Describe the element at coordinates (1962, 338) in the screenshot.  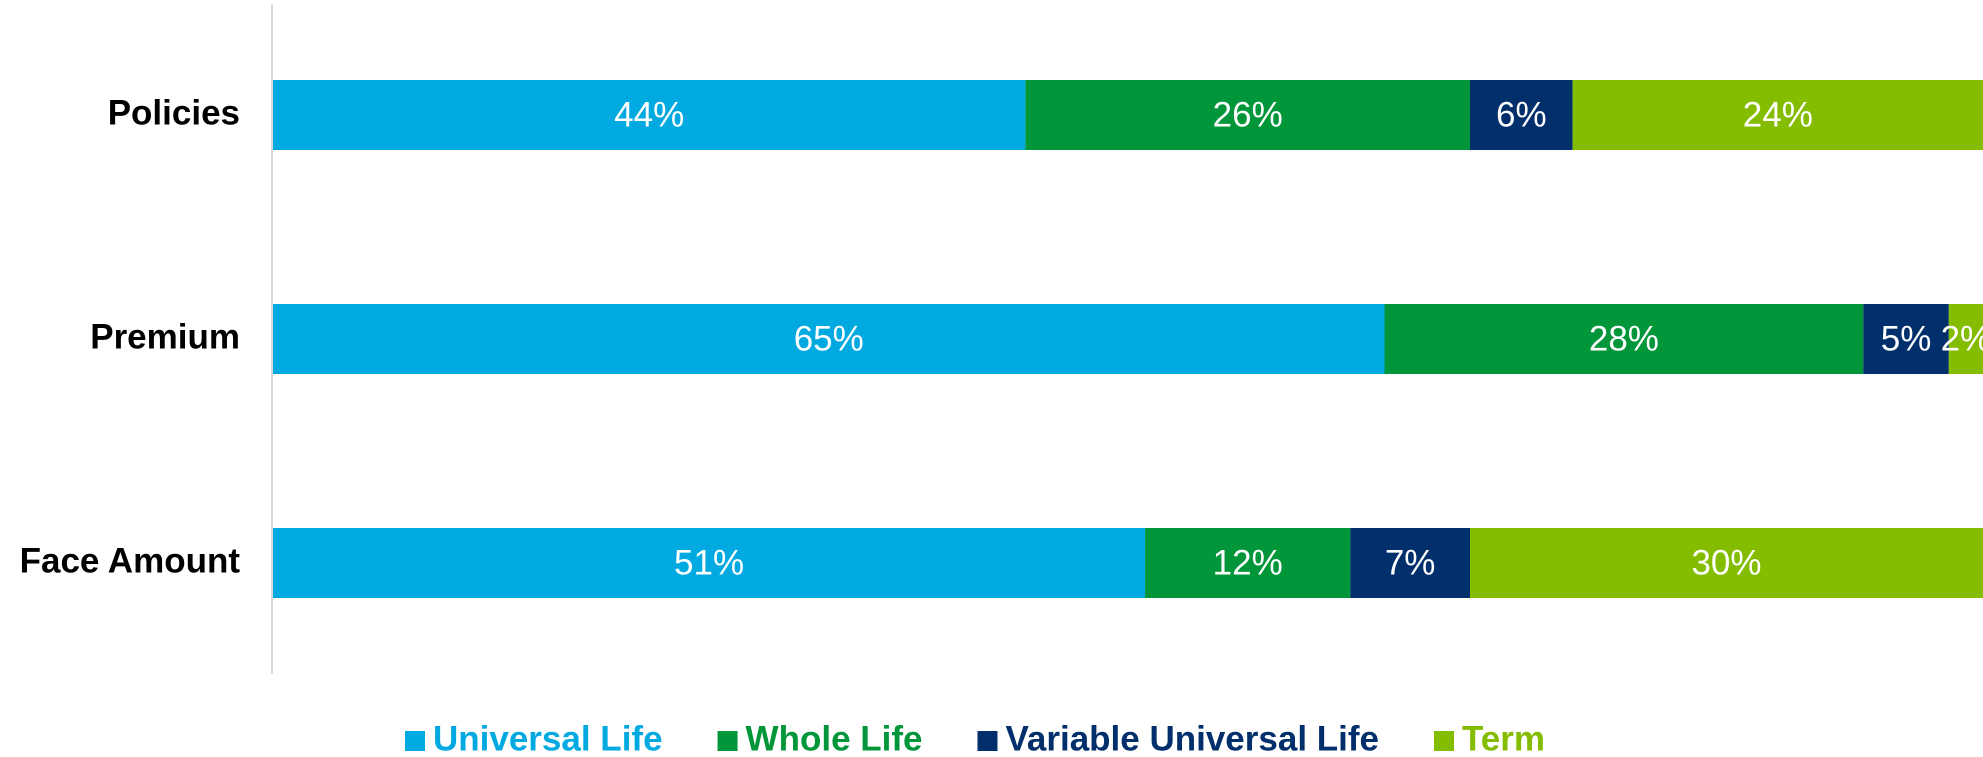
I see `data-label: 2%` at that location.